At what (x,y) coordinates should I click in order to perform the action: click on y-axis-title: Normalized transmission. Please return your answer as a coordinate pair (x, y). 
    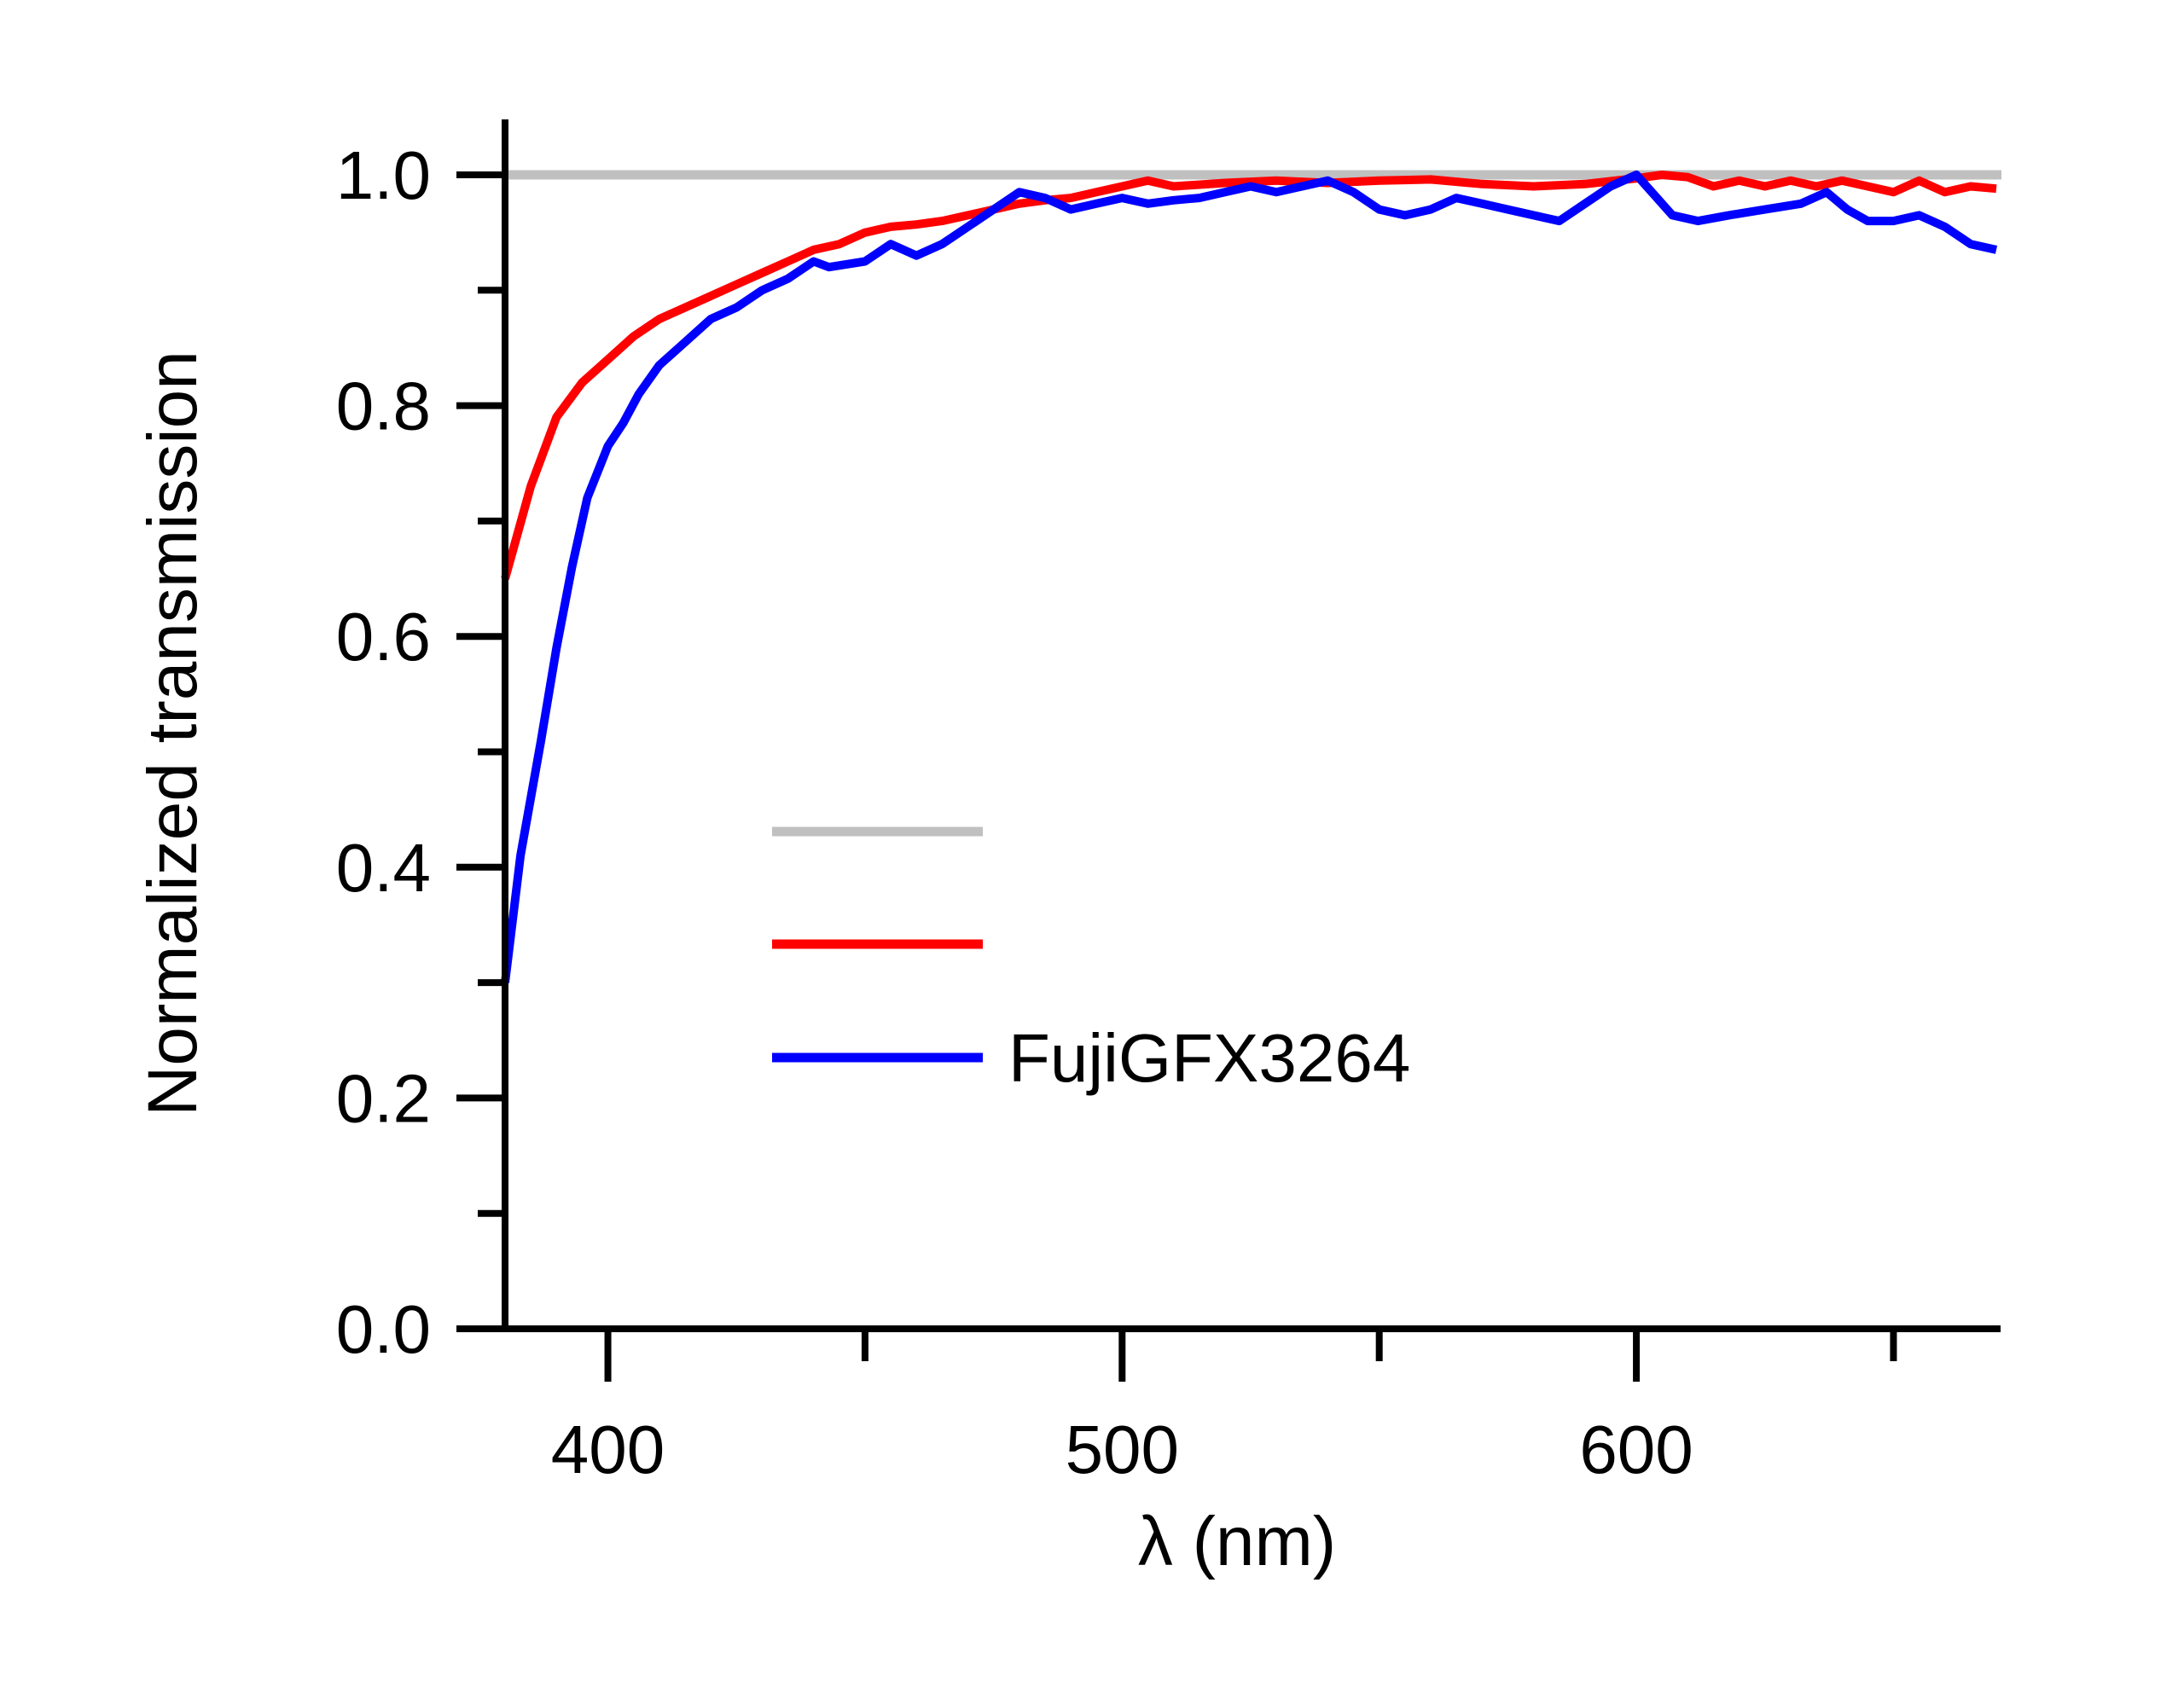
    Looking at the image, I should click on (173, 734).